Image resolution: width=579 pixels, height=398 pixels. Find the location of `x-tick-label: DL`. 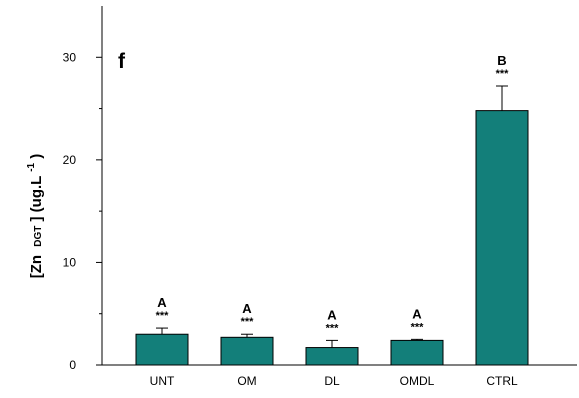

x-tick-label: DL is located at coordinates (332, 381).